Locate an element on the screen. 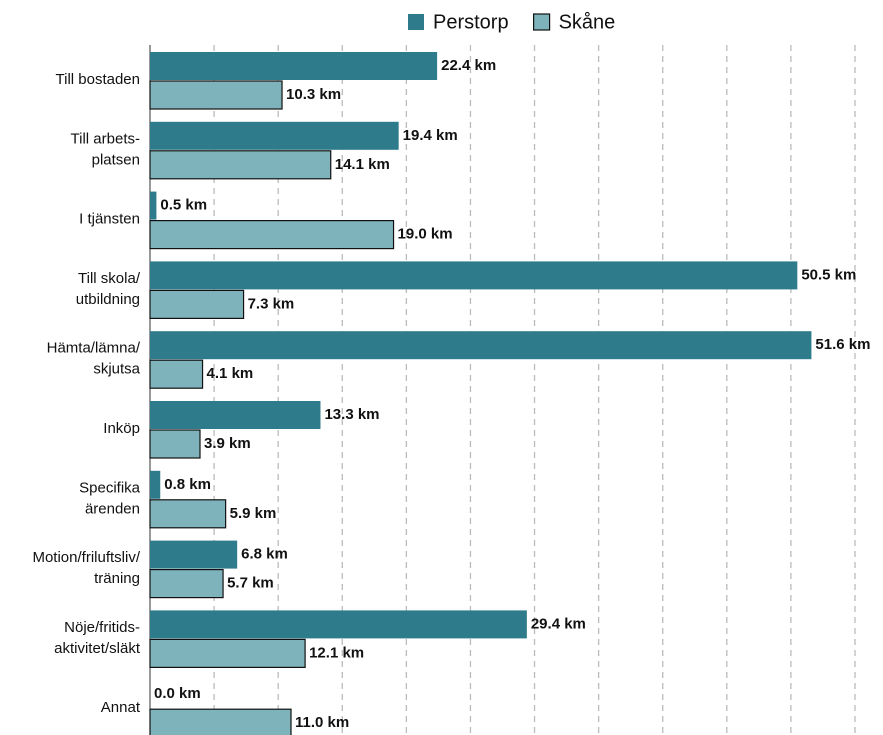 The height and width of the screenshot is (735, 883). value-label: 19.0 km is located at coordinates (425, 234).